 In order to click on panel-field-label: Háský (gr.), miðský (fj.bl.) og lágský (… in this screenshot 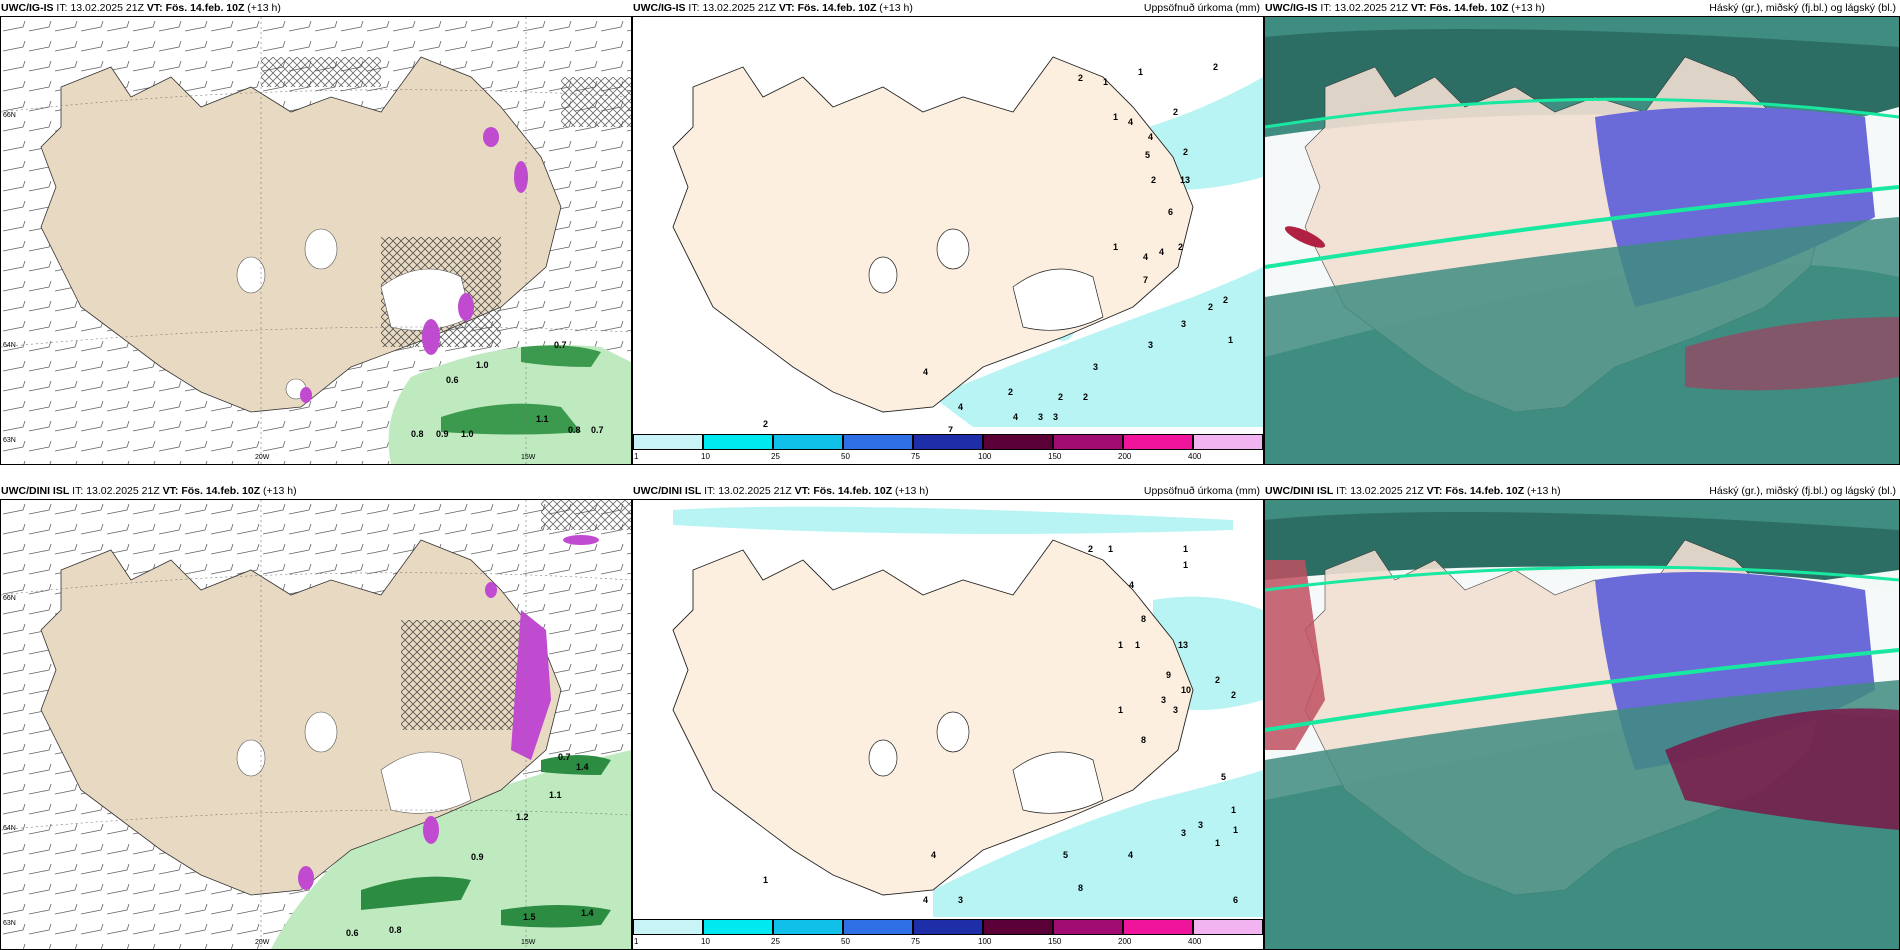, I will do `click(1802, 8)`.